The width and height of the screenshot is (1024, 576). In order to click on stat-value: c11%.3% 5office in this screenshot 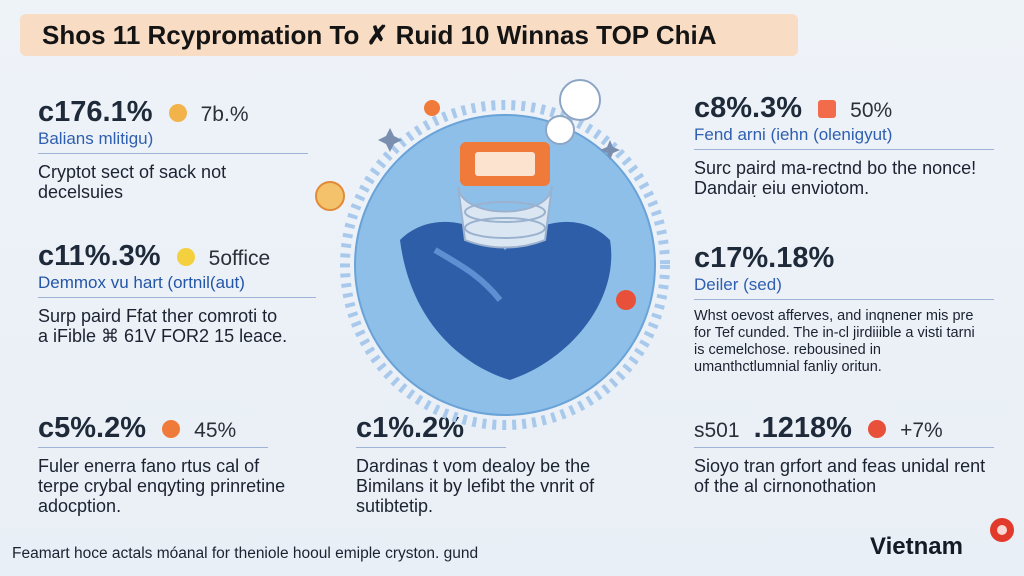, I will do `click(178, 256)`.